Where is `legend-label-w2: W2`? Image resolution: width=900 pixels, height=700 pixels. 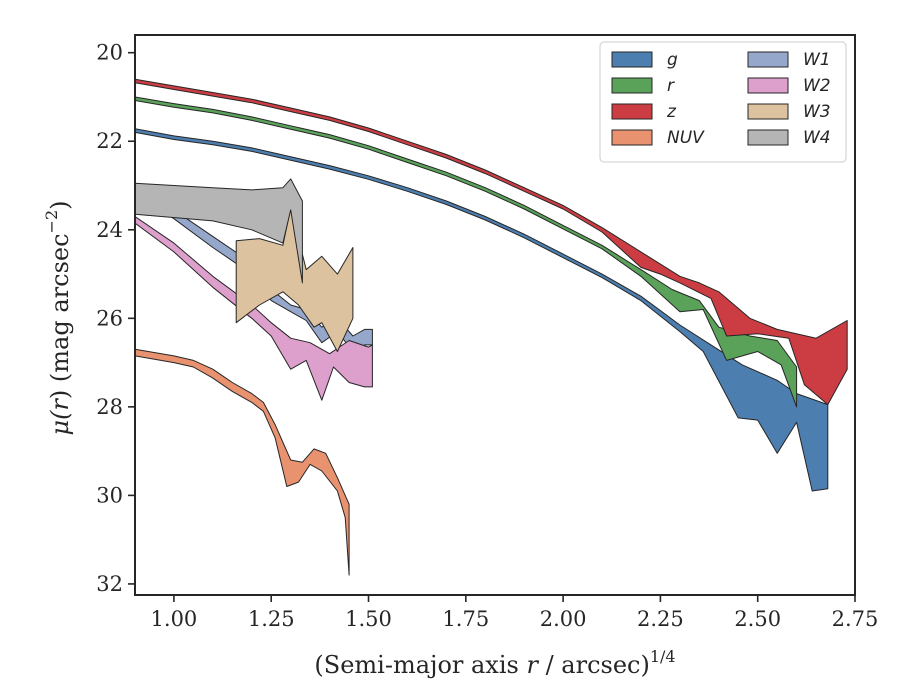 legend-label-w2: W2 is located at coordinates (817, 86).